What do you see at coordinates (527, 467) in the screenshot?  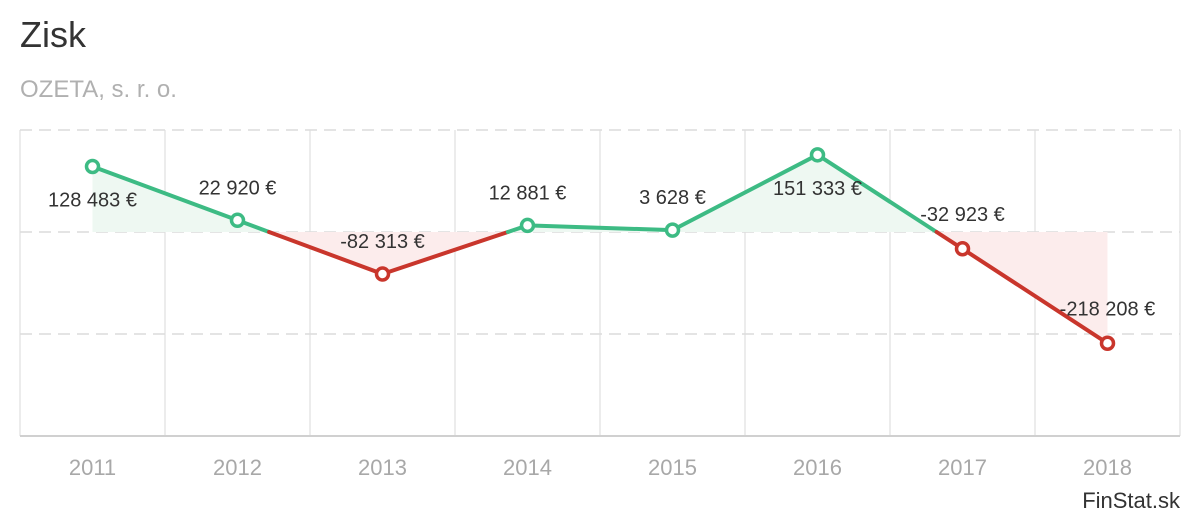 I see `x-tick-label: 2014` at bounding box center [527, 467].